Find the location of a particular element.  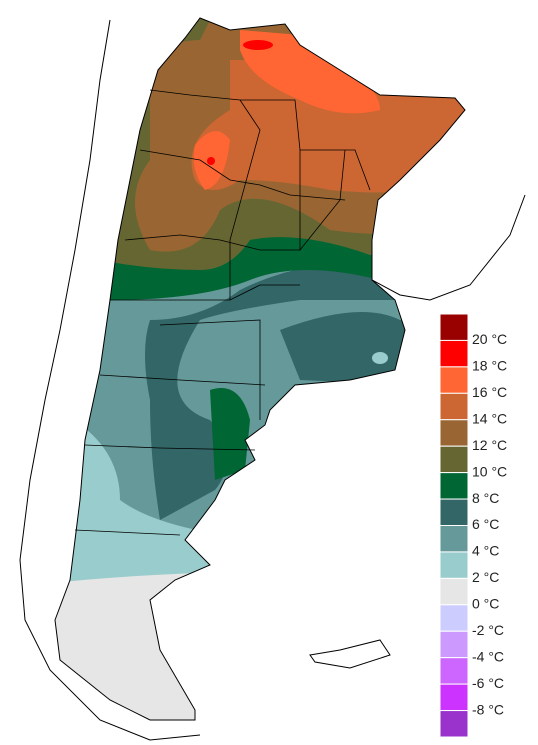

island is located at coordinates (350, 654).